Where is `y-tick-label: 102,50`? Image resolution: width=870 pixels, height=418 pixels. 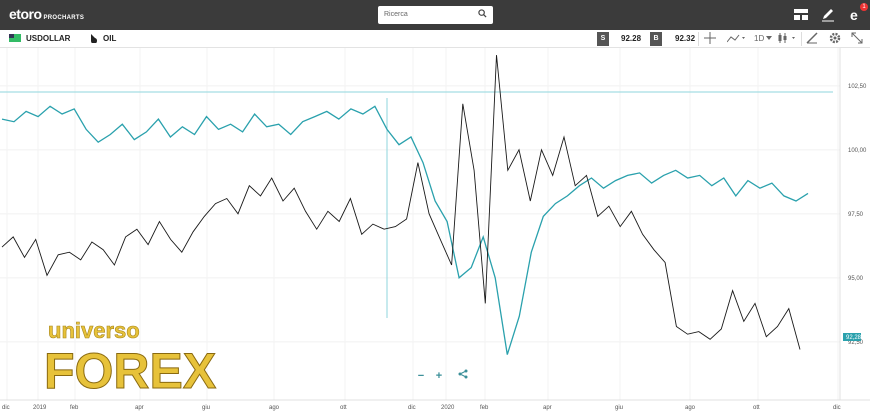
y-tick-label: 102,50 is located at coordinates (857, 87).